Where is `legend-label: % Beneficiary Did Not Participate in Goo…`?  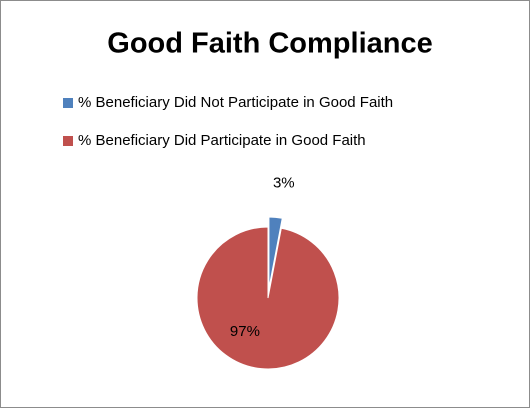
legend-label: % Beneficiary Did Not Participate in Goo… is located at coordinates (235, 102).